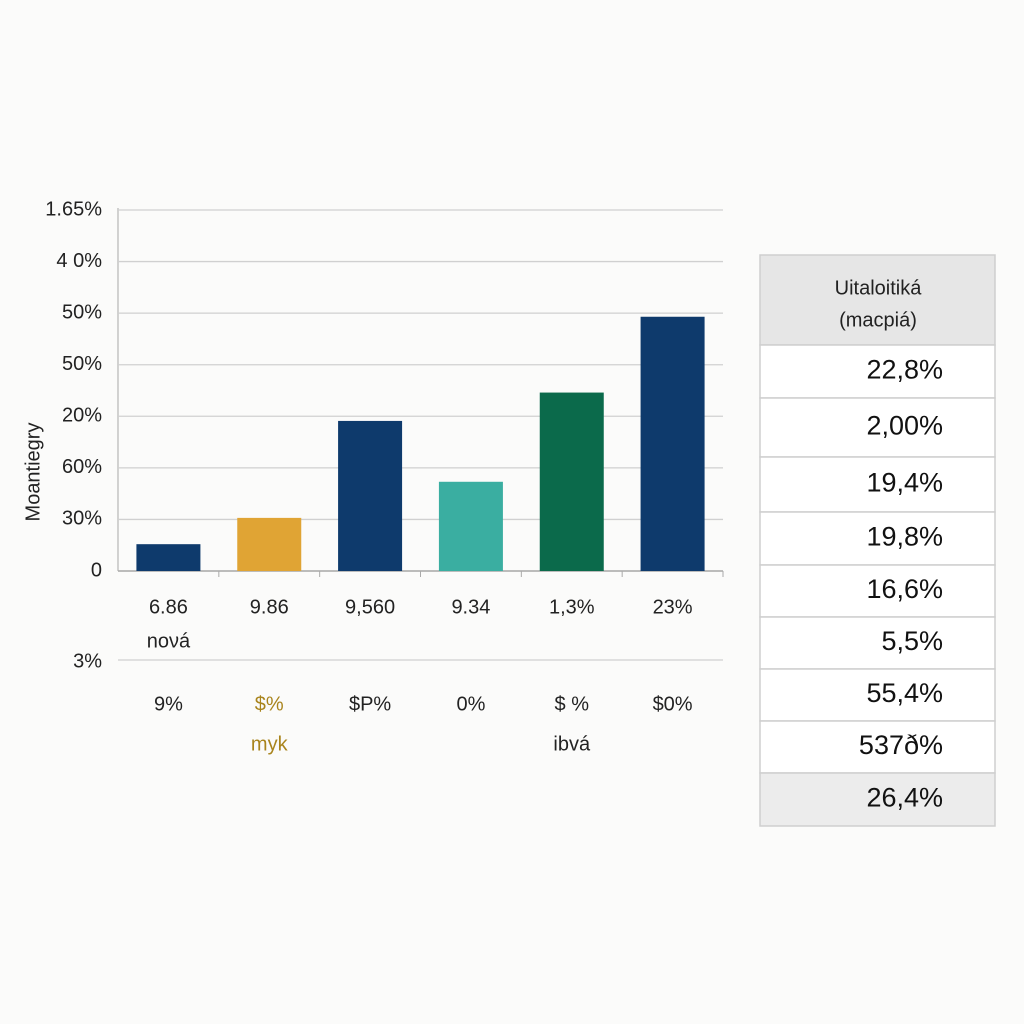 The width and height of the screenshot is (1024, 1024). I want to click on x-tick-label: 1,3%, so click(572, 607).